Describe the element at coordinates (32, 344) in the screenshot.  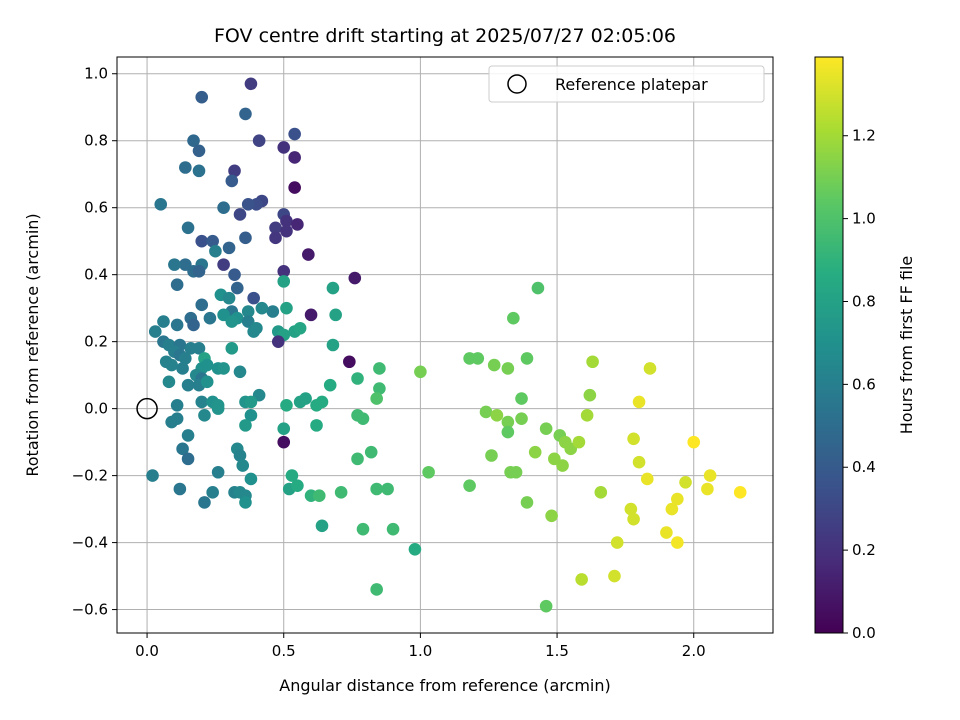
I see `y-axis-label: Rotation from reference (arcmin)` at that location.